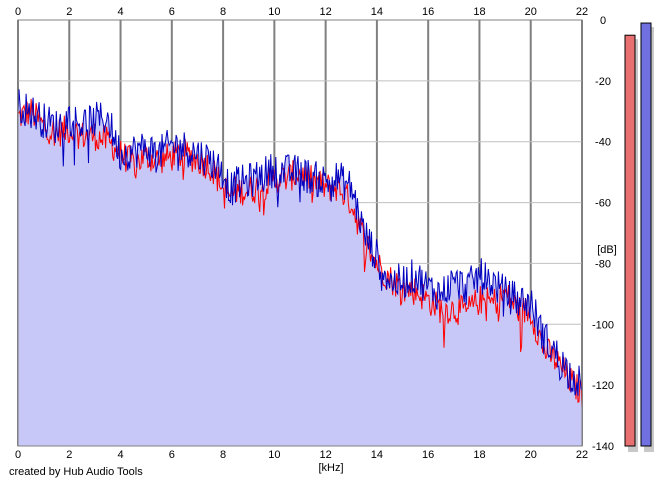 Image resolution: width=665 pixels, height=486 pixels. Describe the element at coordinates (531, 12) in the screenshot. I see `x-tick-label-top: 20` at that location.